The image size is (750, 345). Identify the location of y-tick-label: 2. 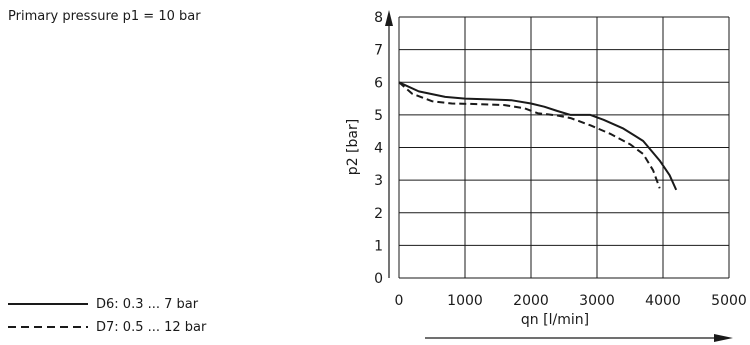
(378, 214).